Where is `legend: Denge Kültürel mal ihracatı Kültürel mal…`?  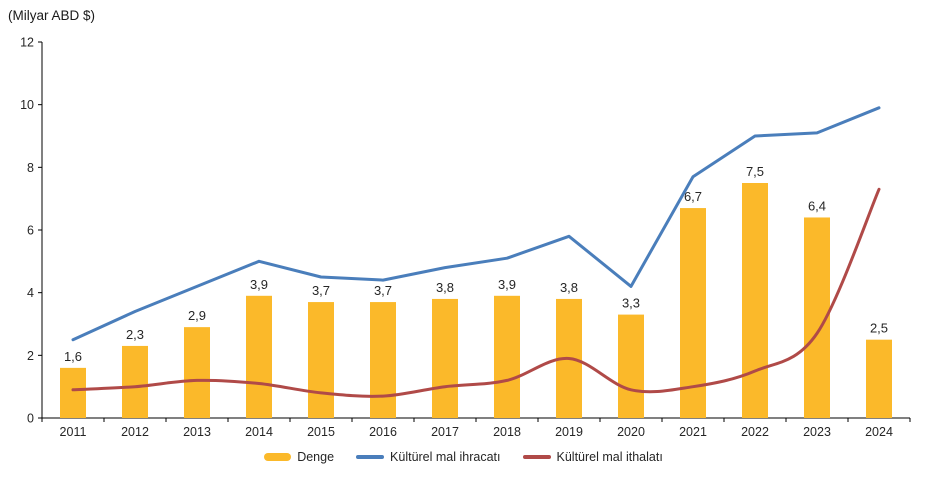
legend: Denge Kültürel mal ihracatı Kültürel mal… is located at coordinates (463, 457).